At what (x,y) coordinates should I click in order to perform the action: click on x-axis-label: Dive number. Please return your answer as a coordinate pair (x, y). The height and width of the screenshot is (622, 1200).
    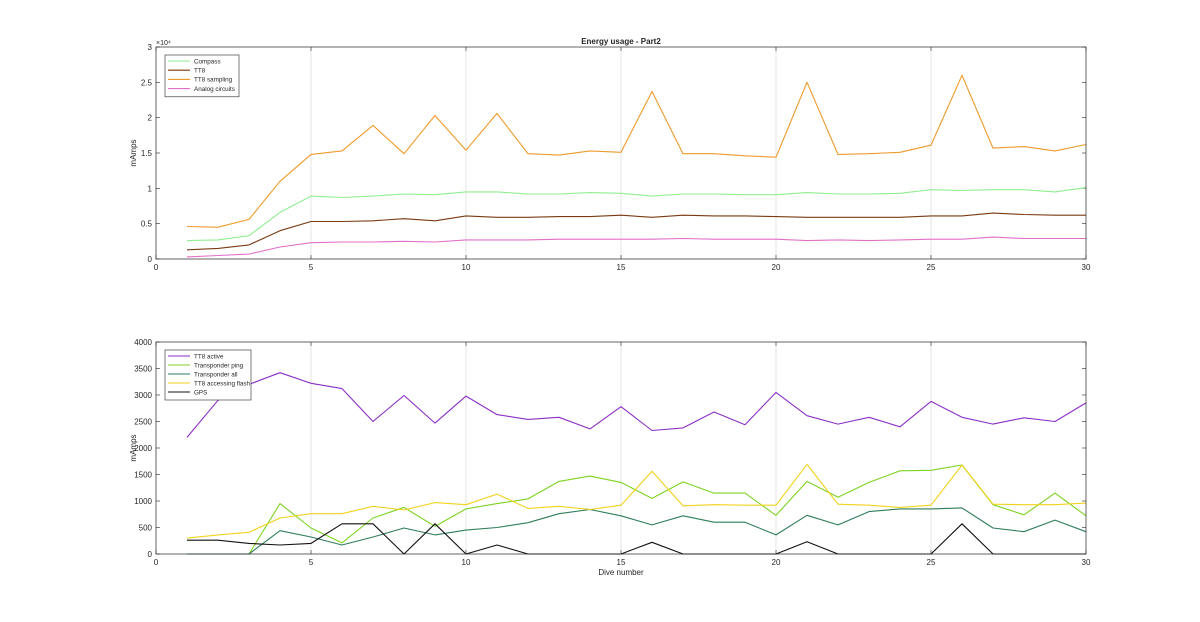
    Looking at the image, I should click on (621, 572).